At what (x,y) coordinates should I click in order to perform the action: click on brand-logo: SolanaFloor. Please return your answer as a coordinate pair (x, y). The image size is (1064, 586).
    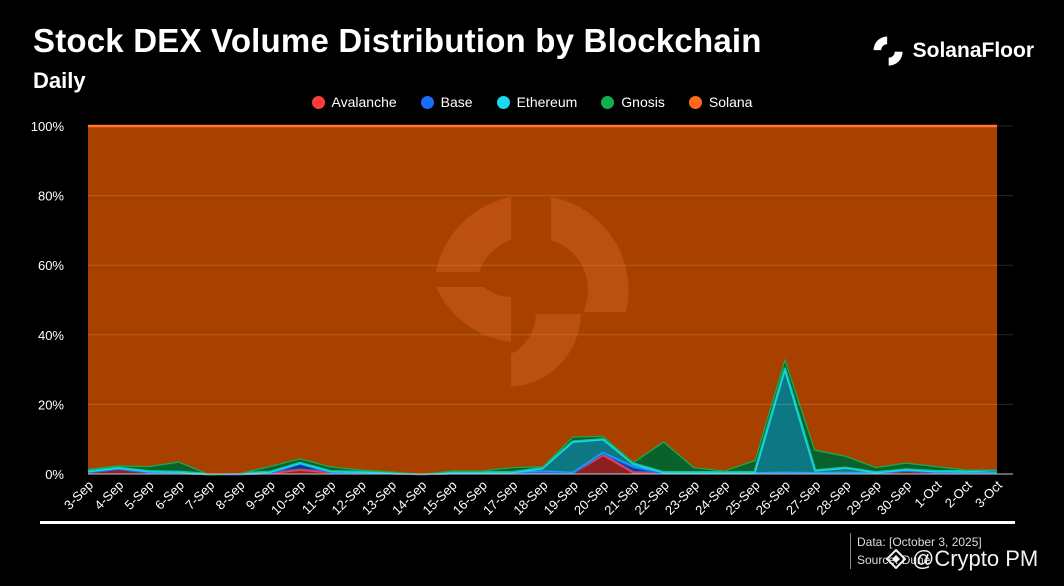
    Looking at the image, I should click on (952, 51).